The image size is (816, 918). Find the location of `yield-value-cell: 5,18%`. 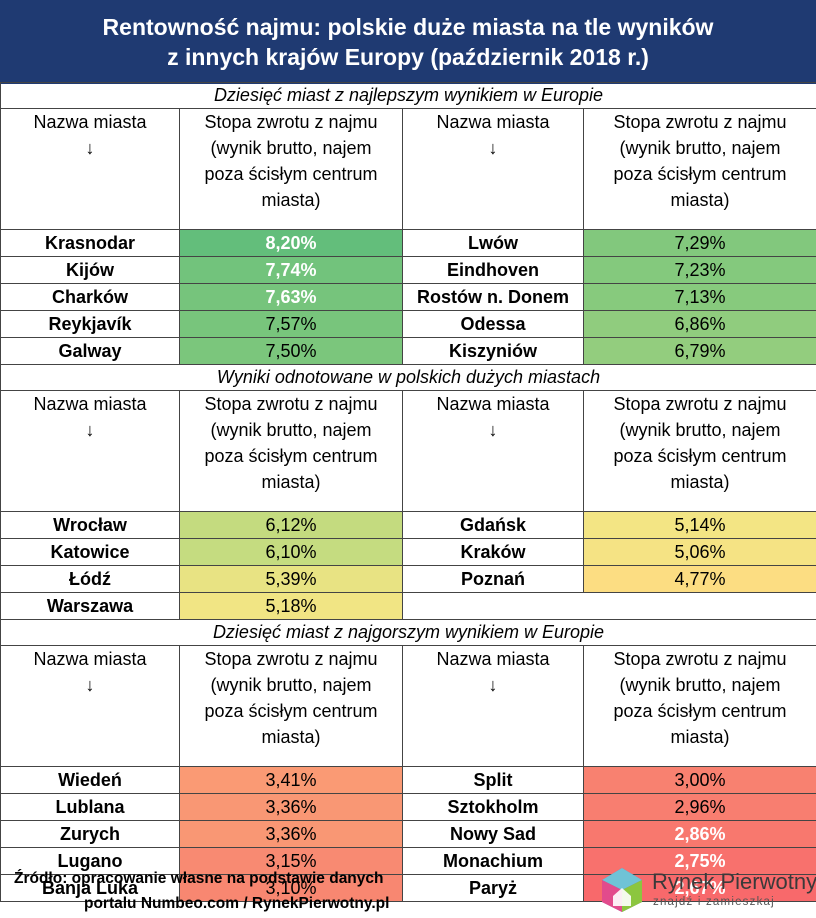

yield-value-cell: 5,18% is located at coordinates (291, 606).